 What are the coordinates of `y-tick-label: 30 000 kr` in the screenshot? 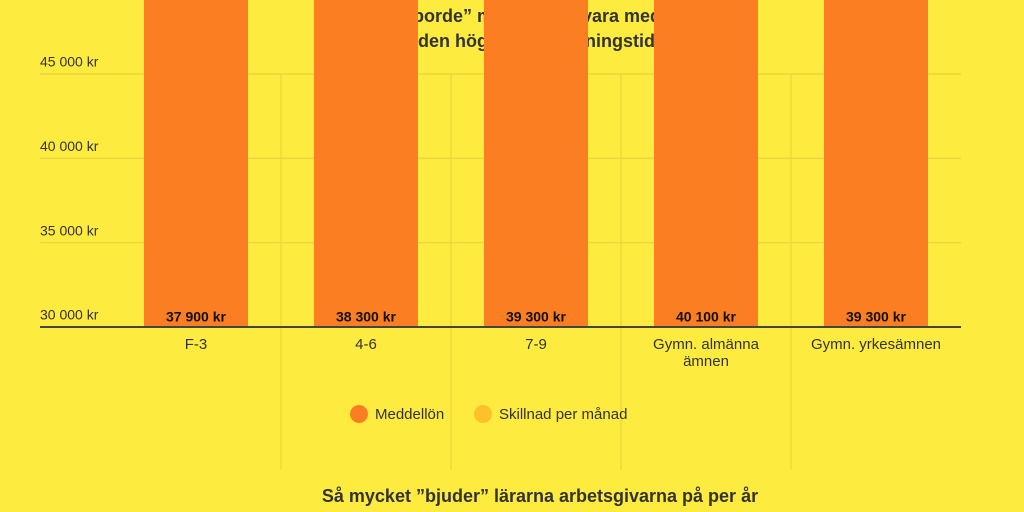 It's located at (69, 315).